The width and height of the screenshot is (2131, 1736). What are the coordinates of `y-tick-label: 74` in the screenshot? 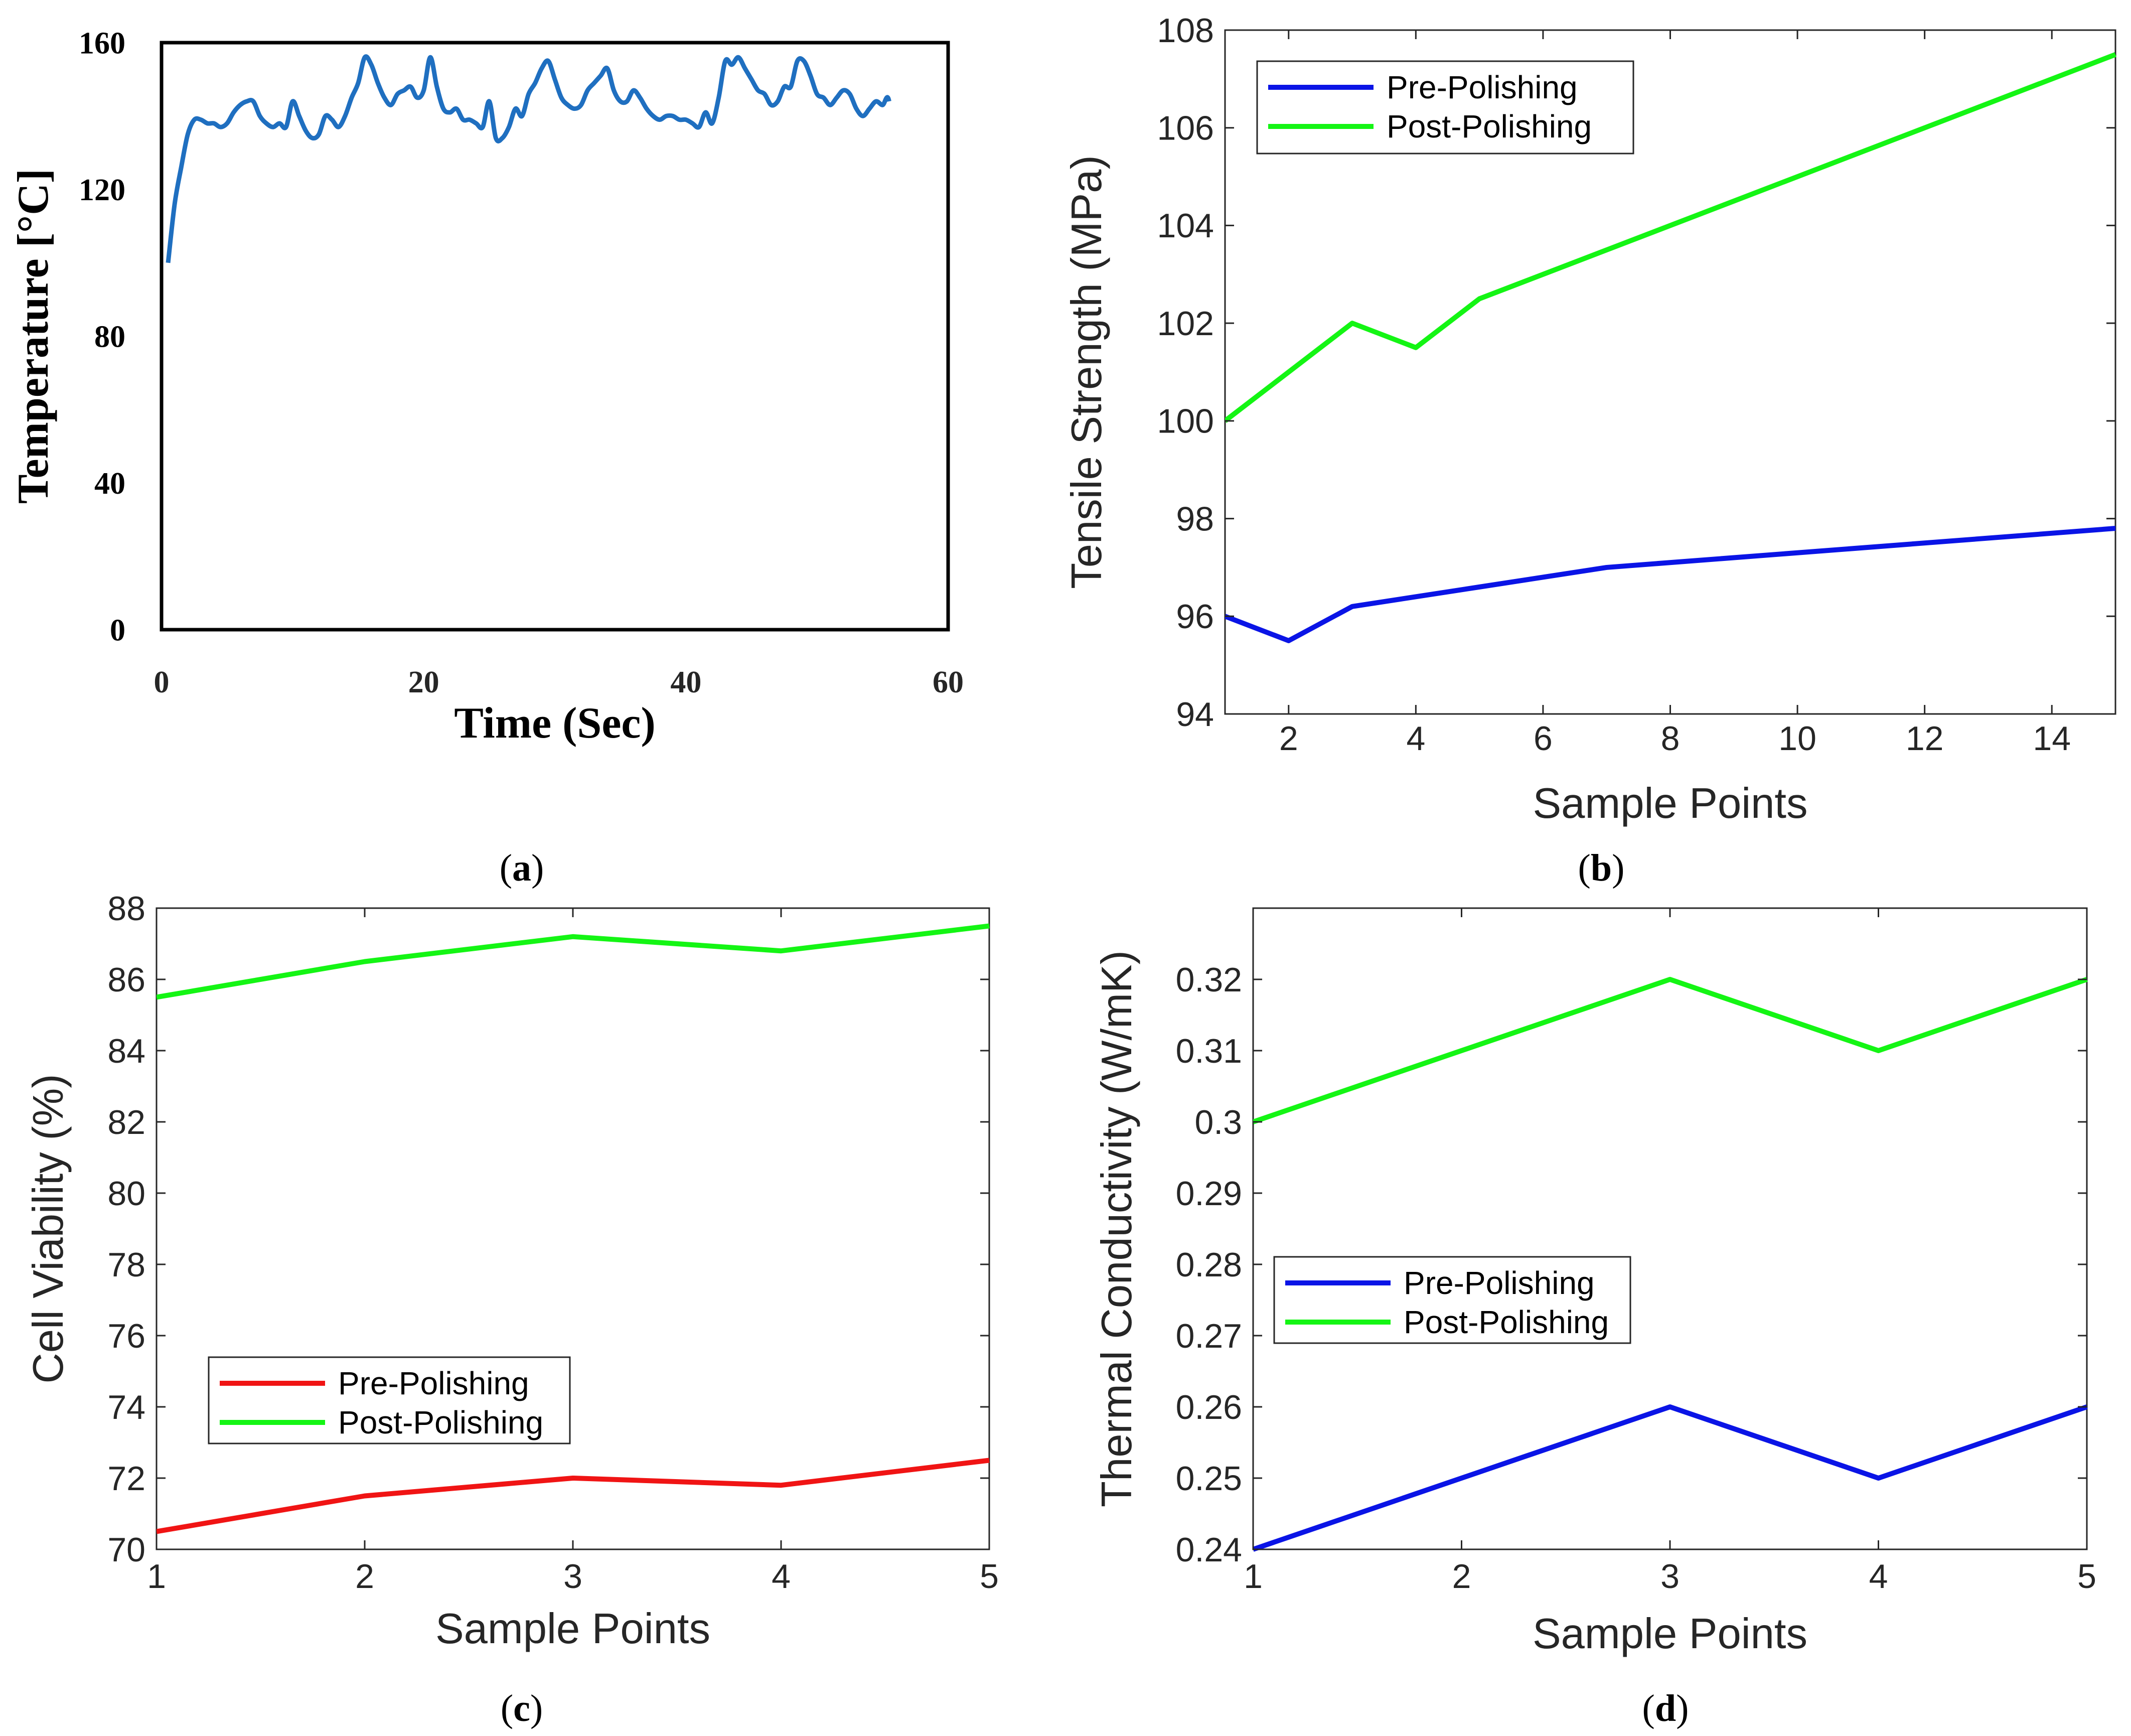 It's located at (126, 1407).